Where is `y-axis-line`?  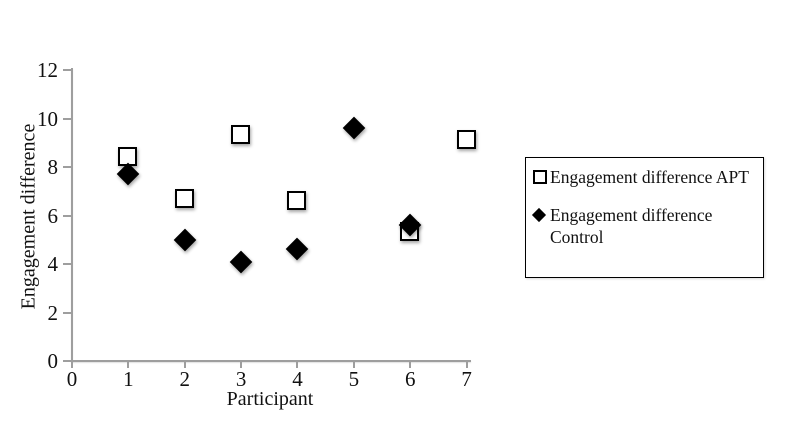 y-axis-line is located at coordinates (72, 215).